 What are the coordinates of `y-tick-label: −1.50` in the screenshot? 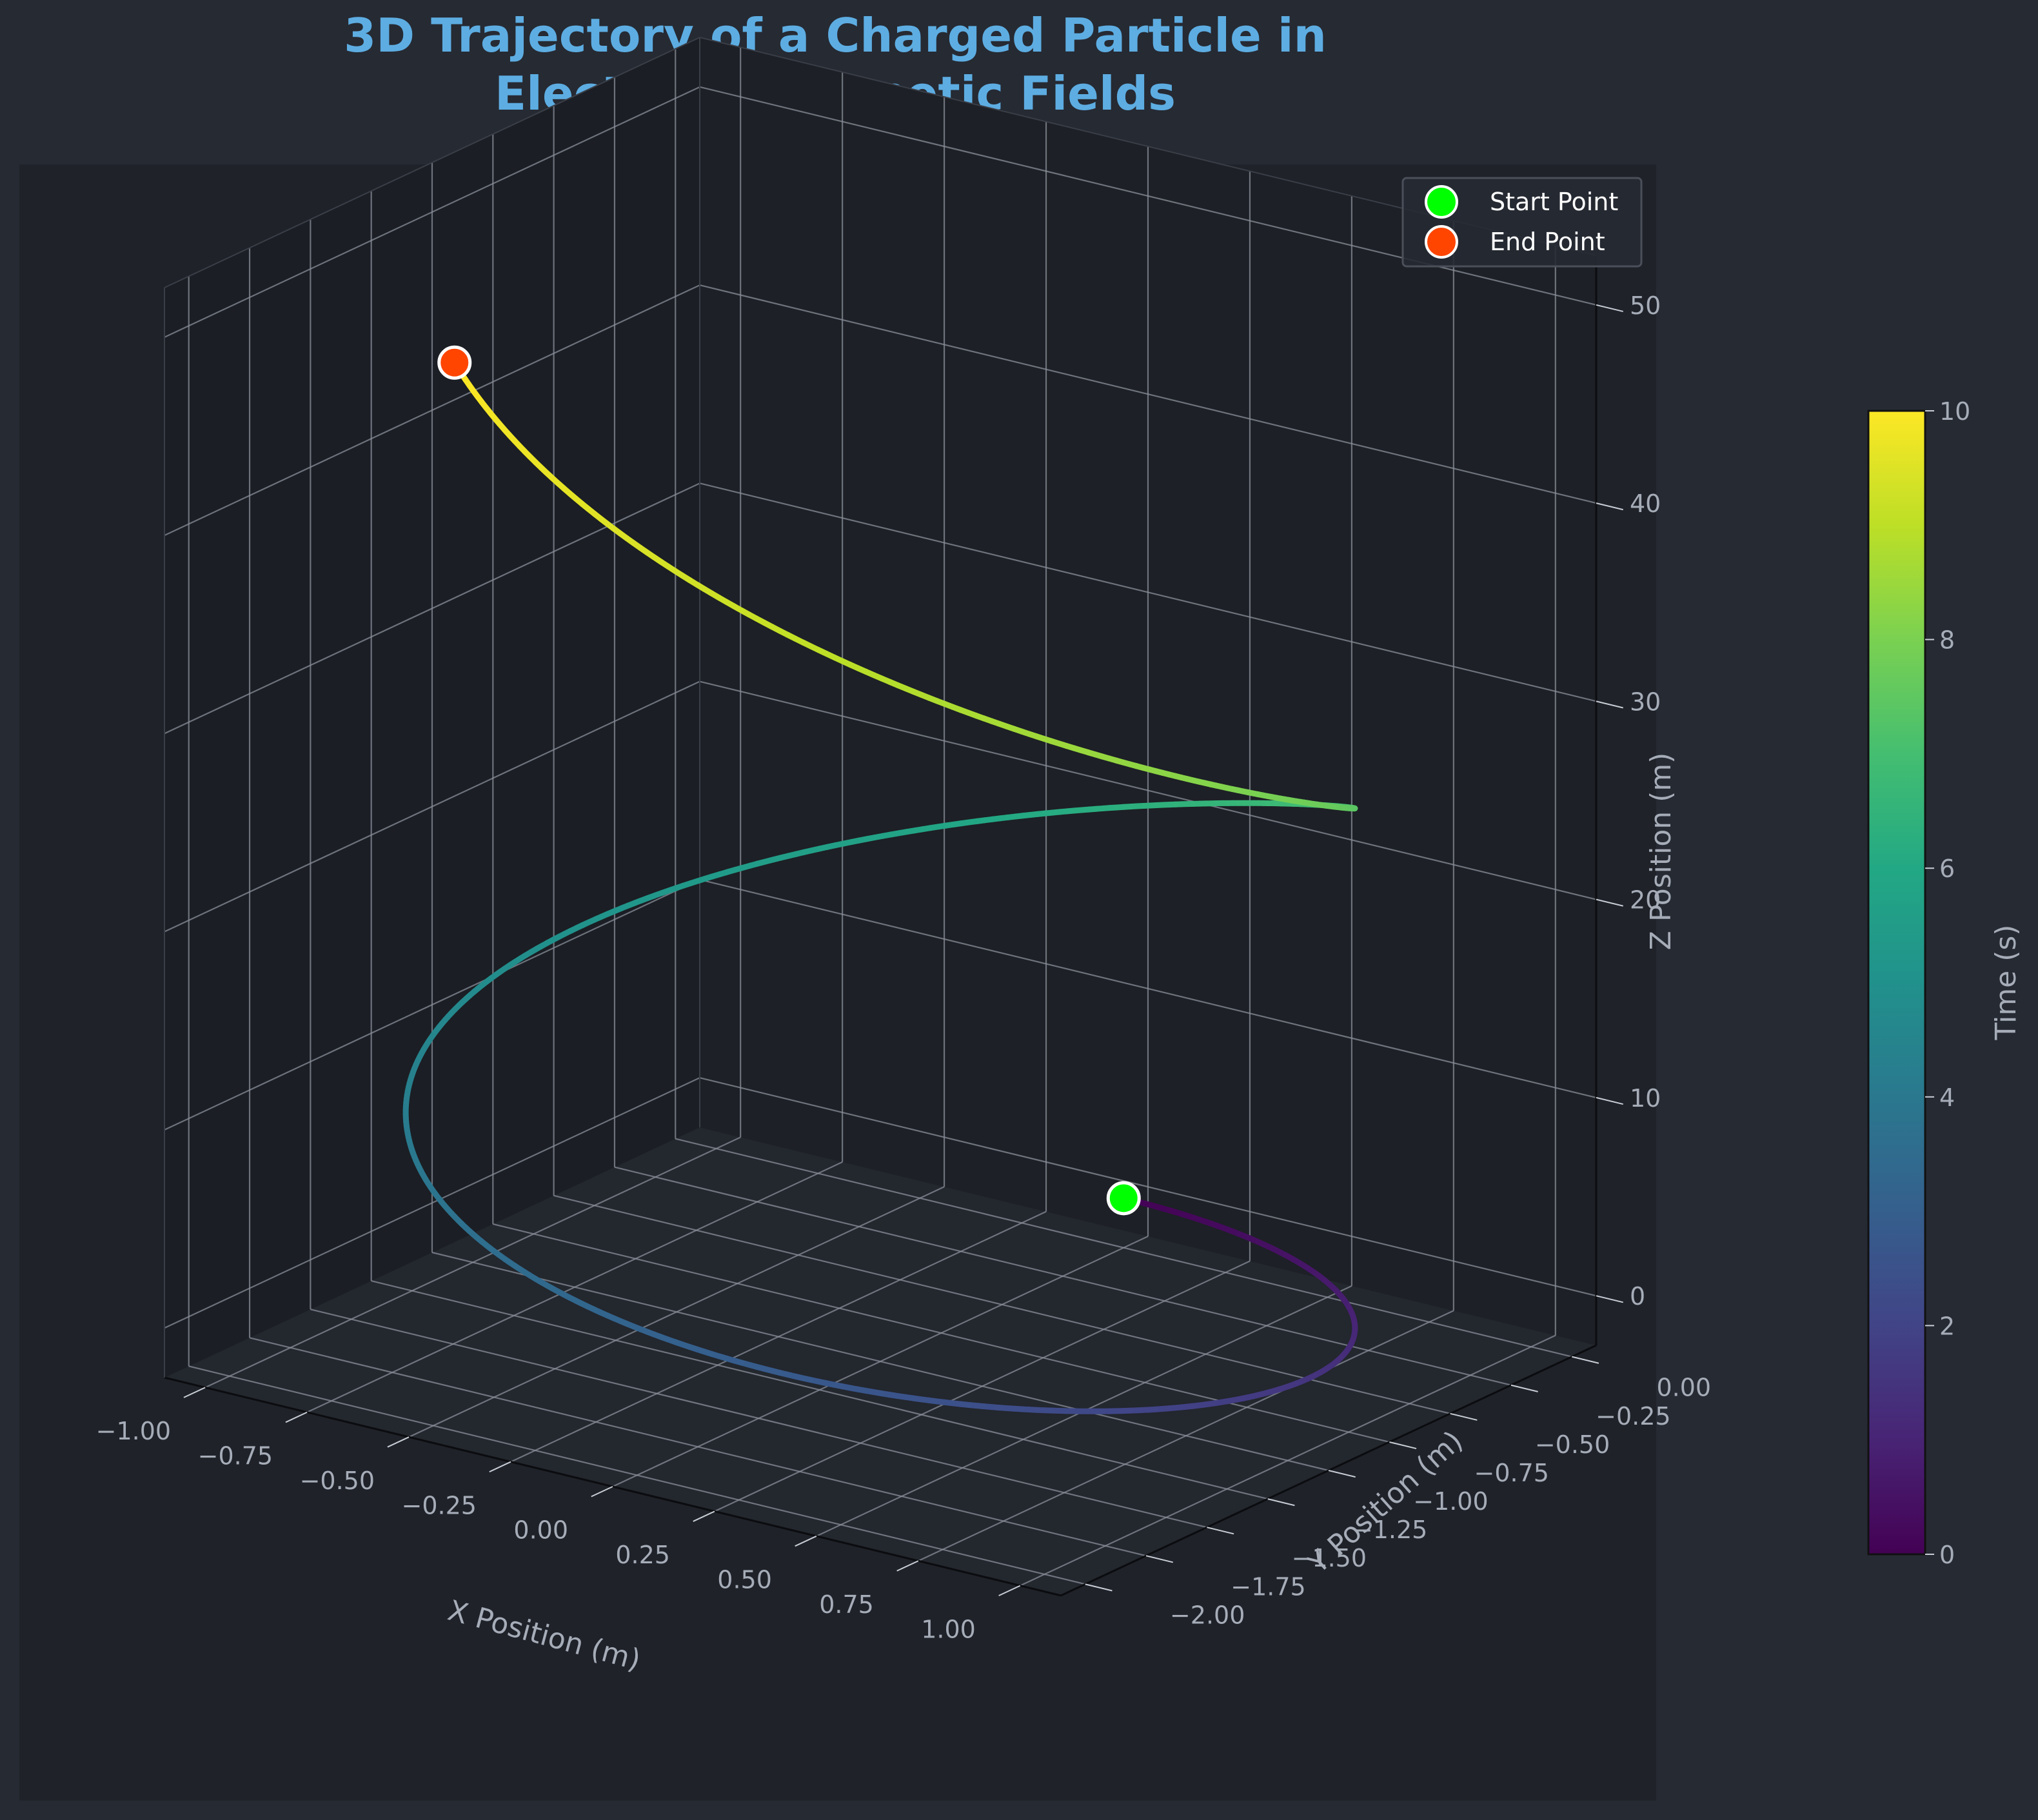 It's located at (1329, 1558).